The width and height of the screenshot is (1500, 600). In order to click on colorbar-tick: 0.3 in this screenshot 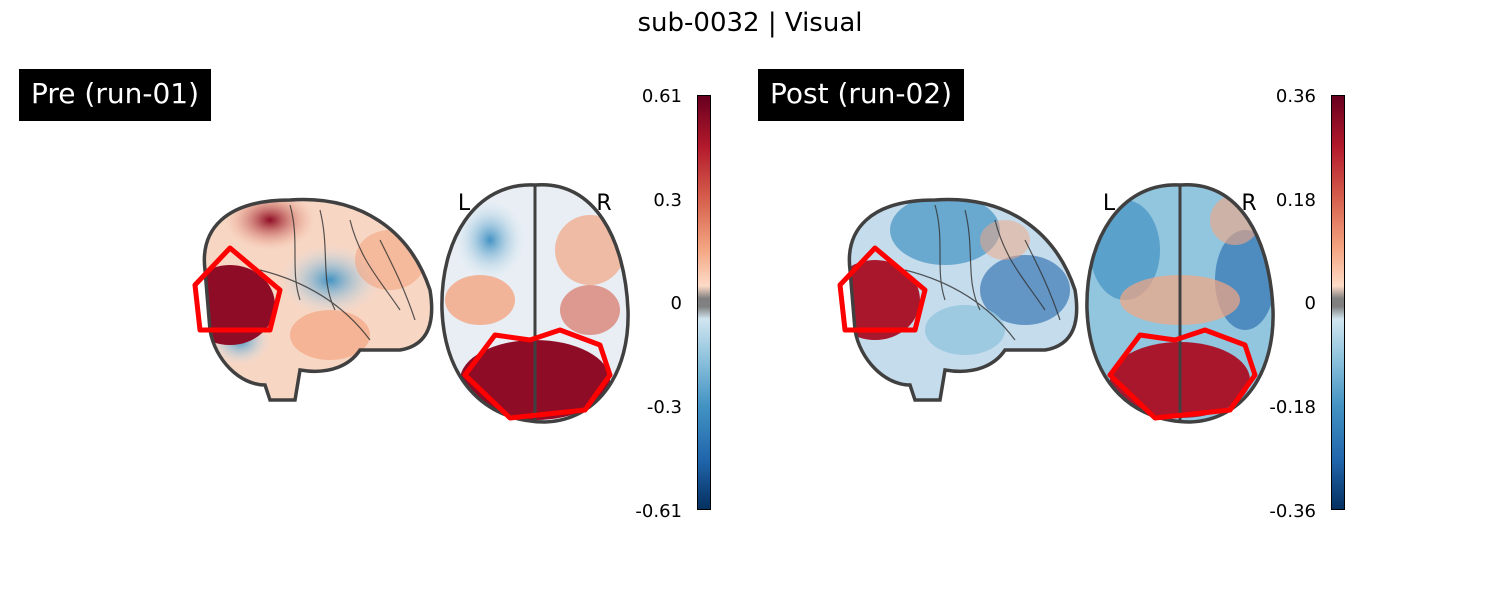, I will do `click(667, 200)`.